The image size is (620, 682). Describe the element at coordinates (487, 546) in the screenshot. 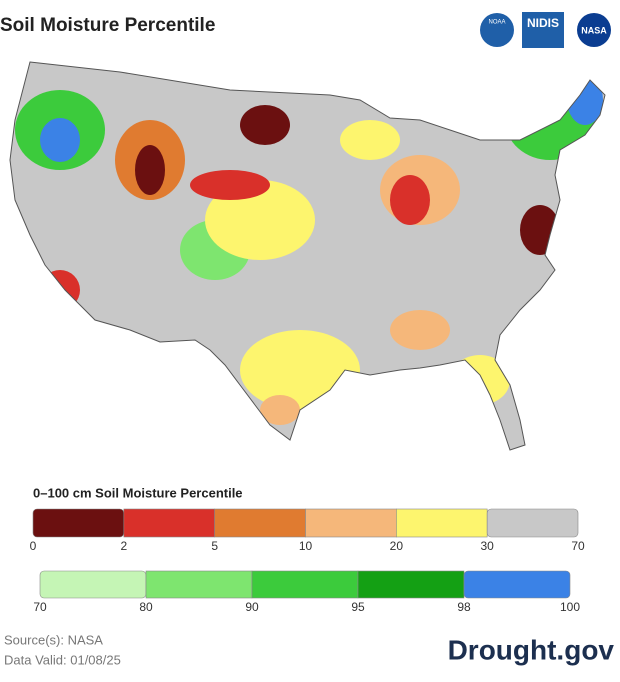

I see `legend-tick-label: 30` at that location.